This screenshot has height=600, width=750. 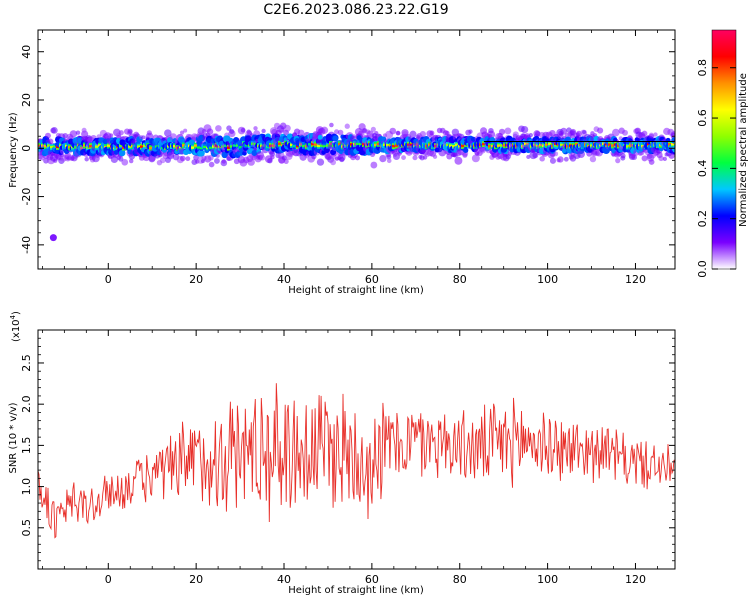 I want to click on snr-multiplier-prefix: (x10, so click(x=16, y=330).